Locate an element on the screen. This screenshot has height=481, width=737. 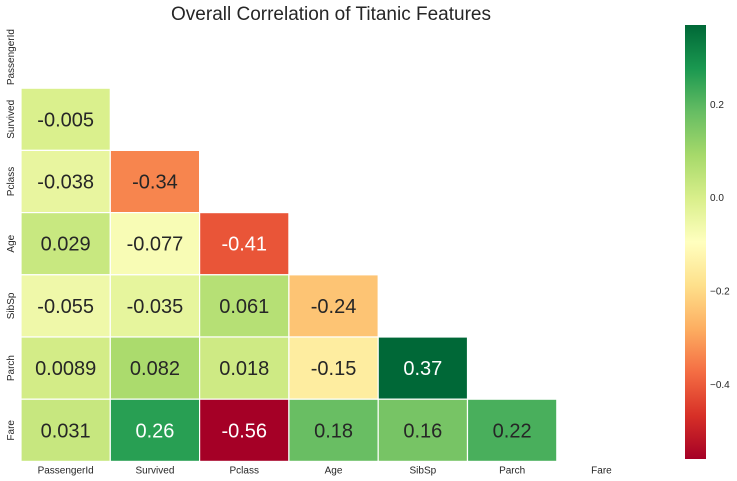
heatmap-cell: -0.055 is located at coordinates (65, 306).